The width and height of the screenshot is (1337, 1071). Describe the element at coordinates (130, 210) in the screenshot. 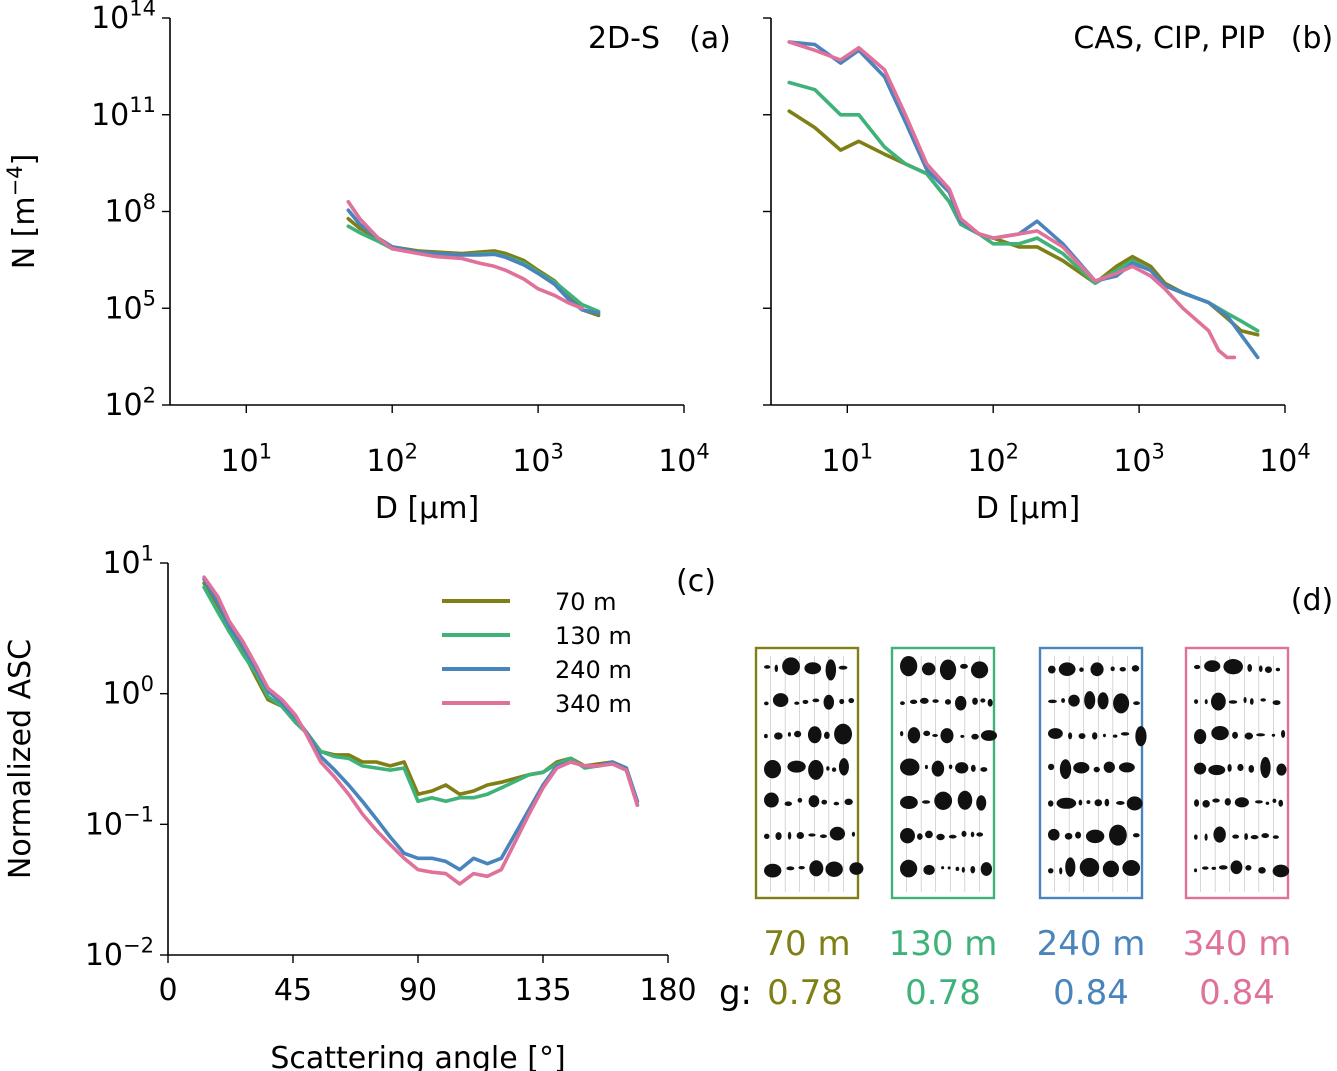

I see `y-tick-label: 10⁸` at that location.